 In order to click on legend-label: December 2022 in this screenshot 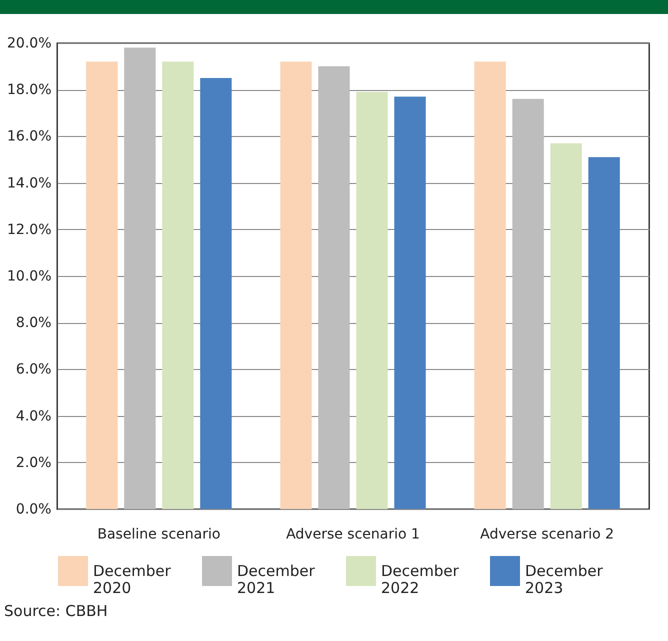, I will do `click(420, 579)`.